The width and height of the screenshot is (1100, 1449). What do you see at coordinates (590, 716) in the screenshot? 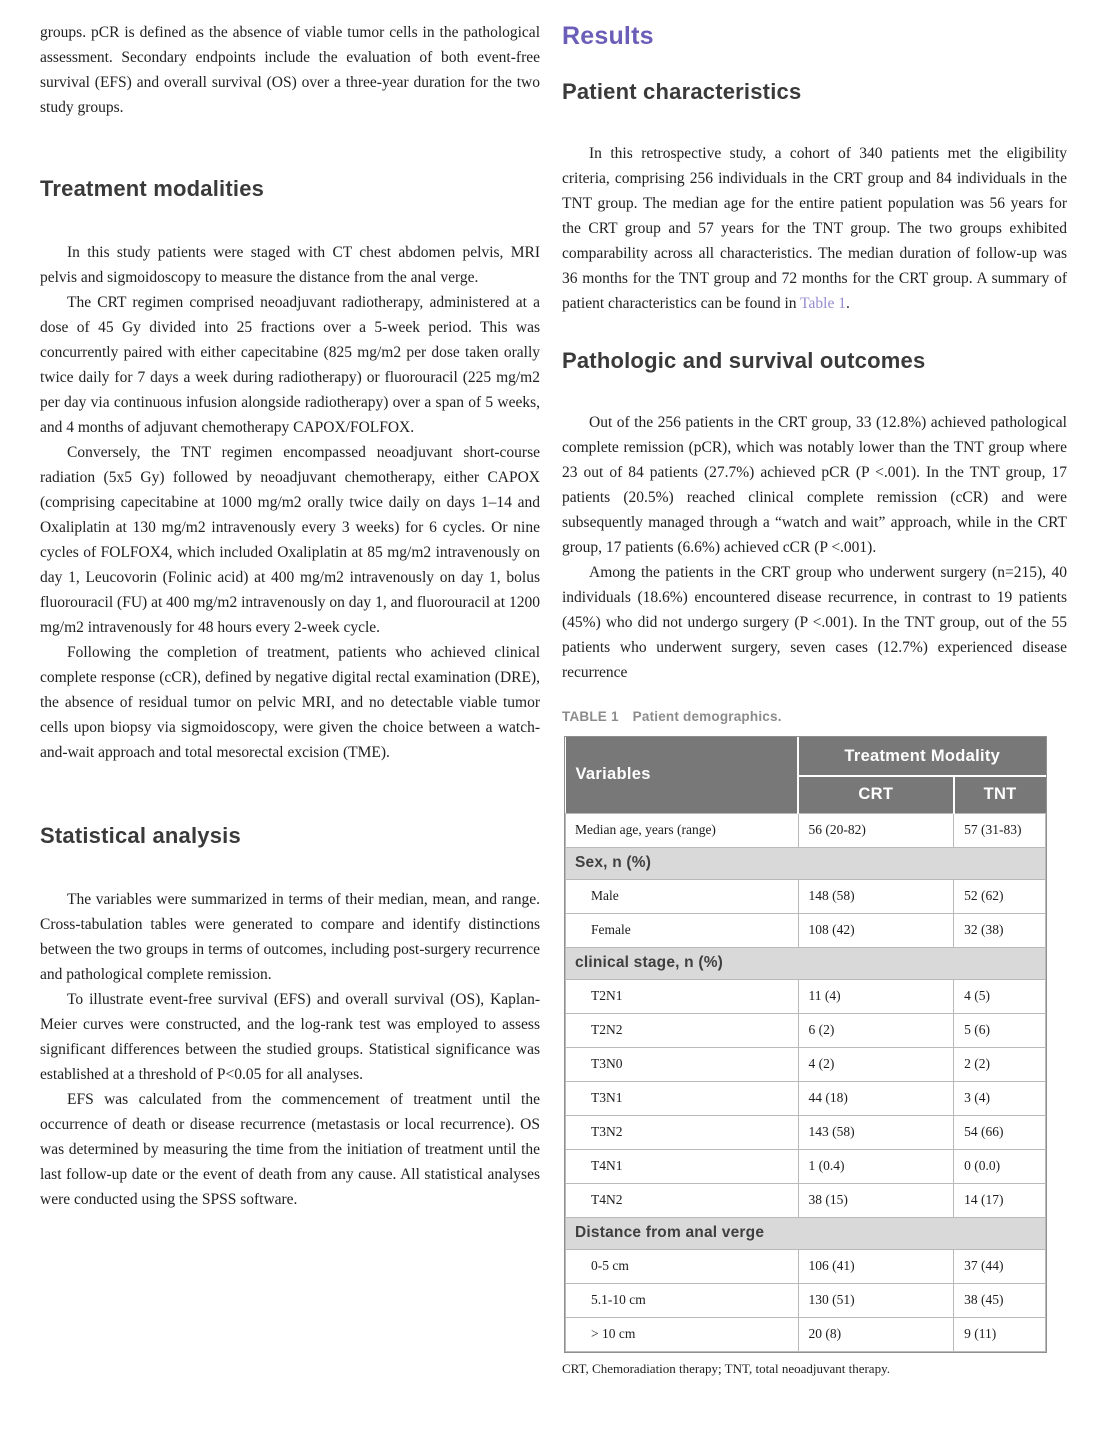
I see `table-label: TABLE 1` at bounding box center [590, 716].